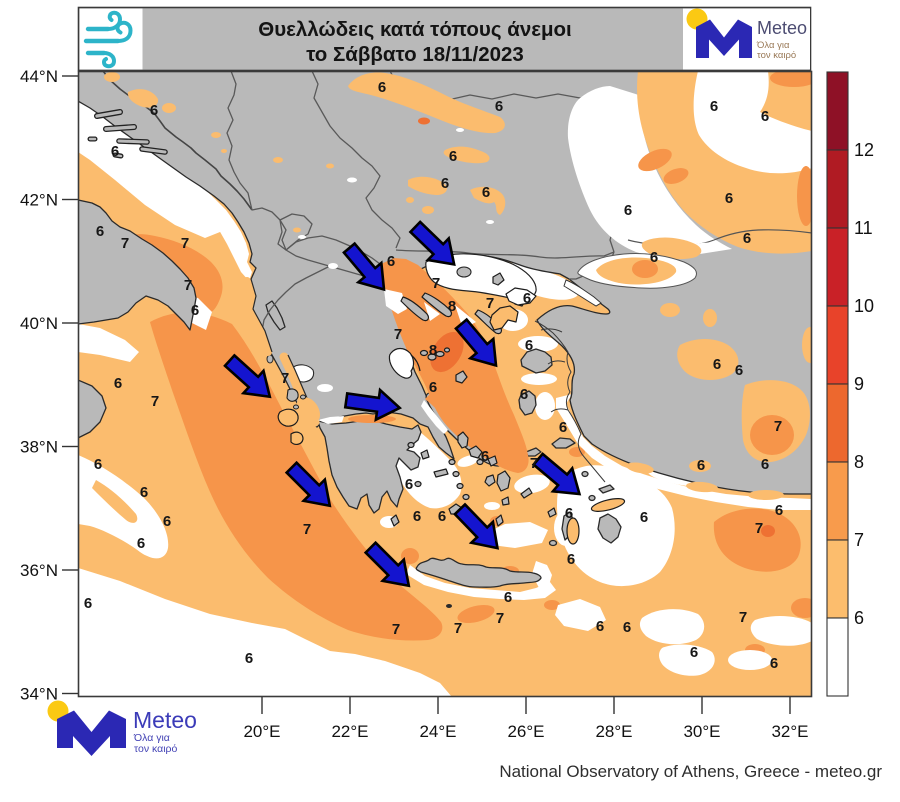  What do you see at coordinates (39, 570) in the screenshot?
I see `svg-text: 36°N` at bounding box center [39, 570].